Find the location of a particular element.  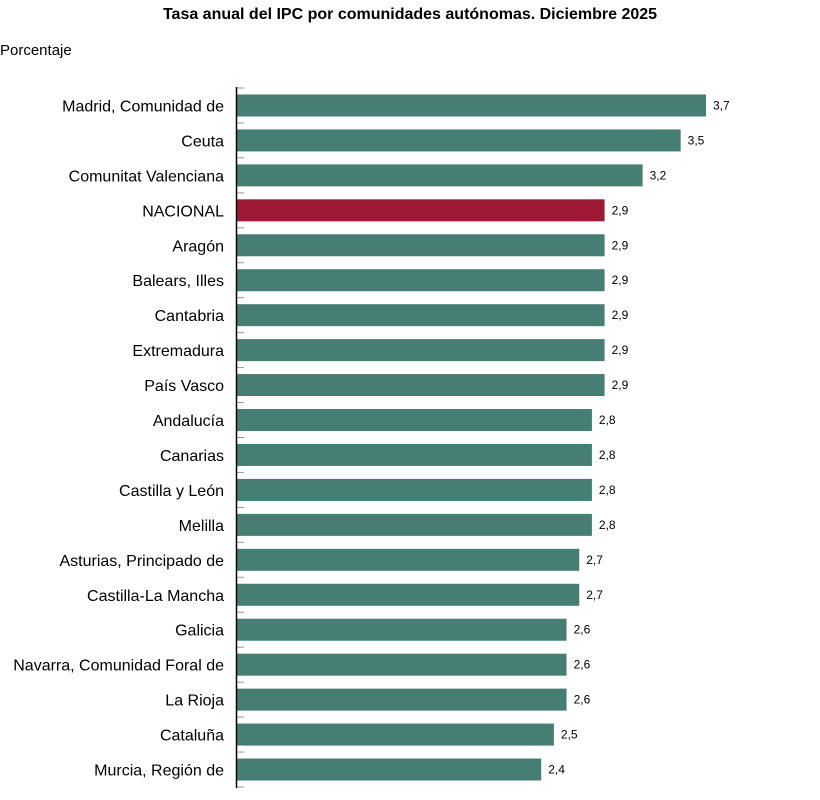

category-label: Comunitat Valenciana is located at coordinates (146, 176).